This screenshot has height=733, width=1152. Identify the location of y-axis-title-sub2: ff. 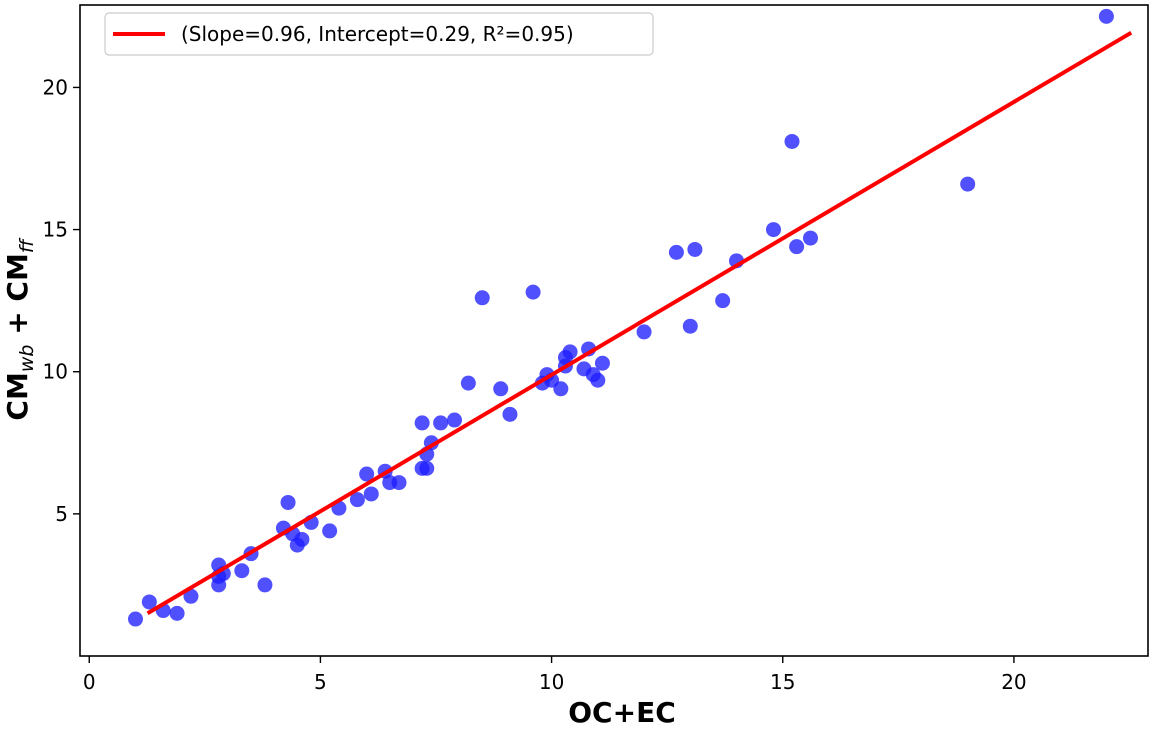
(27, 245).